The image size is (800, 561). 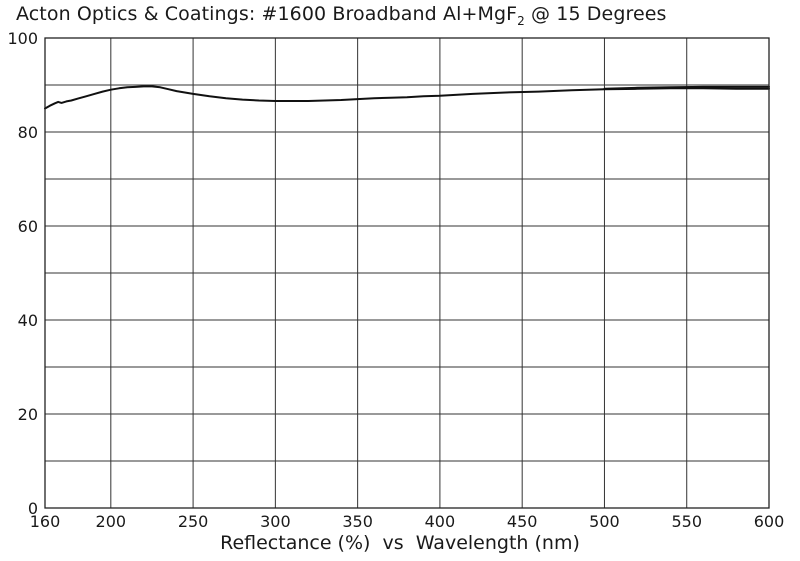 I want to click on series-lines, so click(x=407, y=97).